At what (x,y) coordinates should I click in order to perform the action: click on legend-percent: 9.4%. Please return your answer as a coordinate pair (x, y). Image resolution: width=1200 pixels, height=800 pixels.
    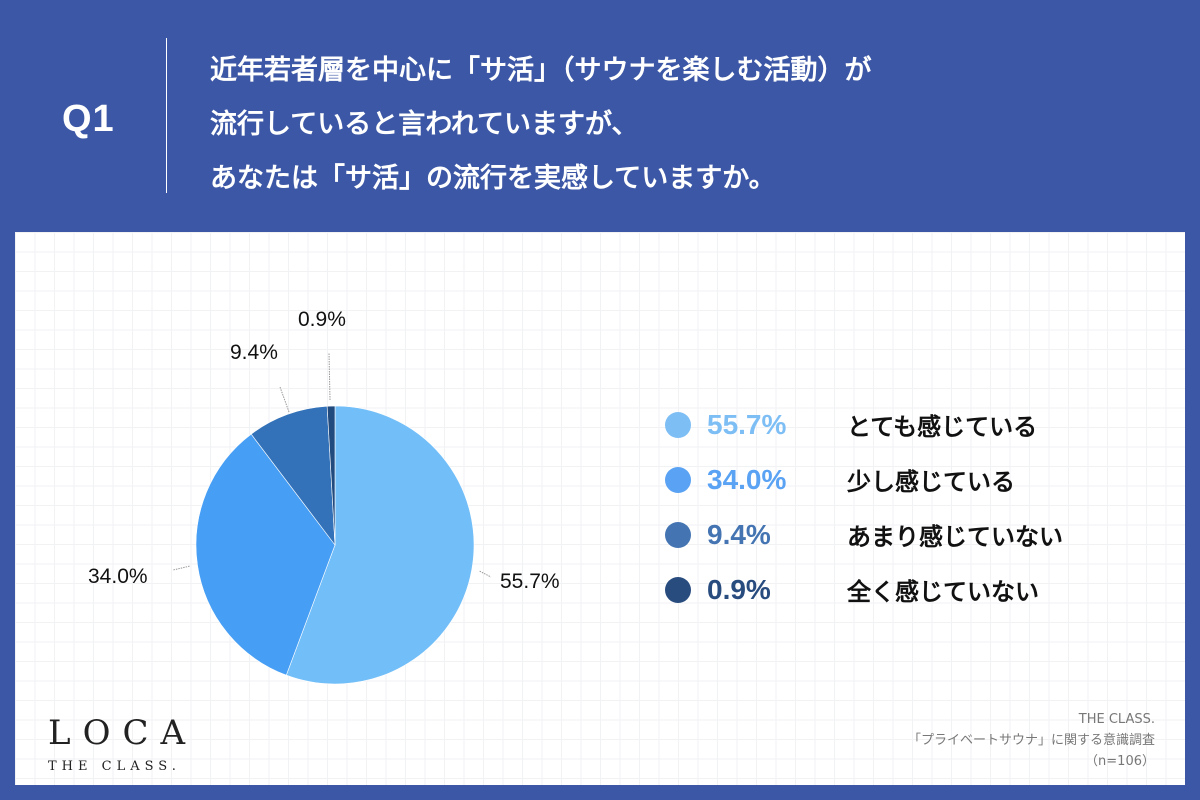
    Looking at the image, I should click on (739, 534).